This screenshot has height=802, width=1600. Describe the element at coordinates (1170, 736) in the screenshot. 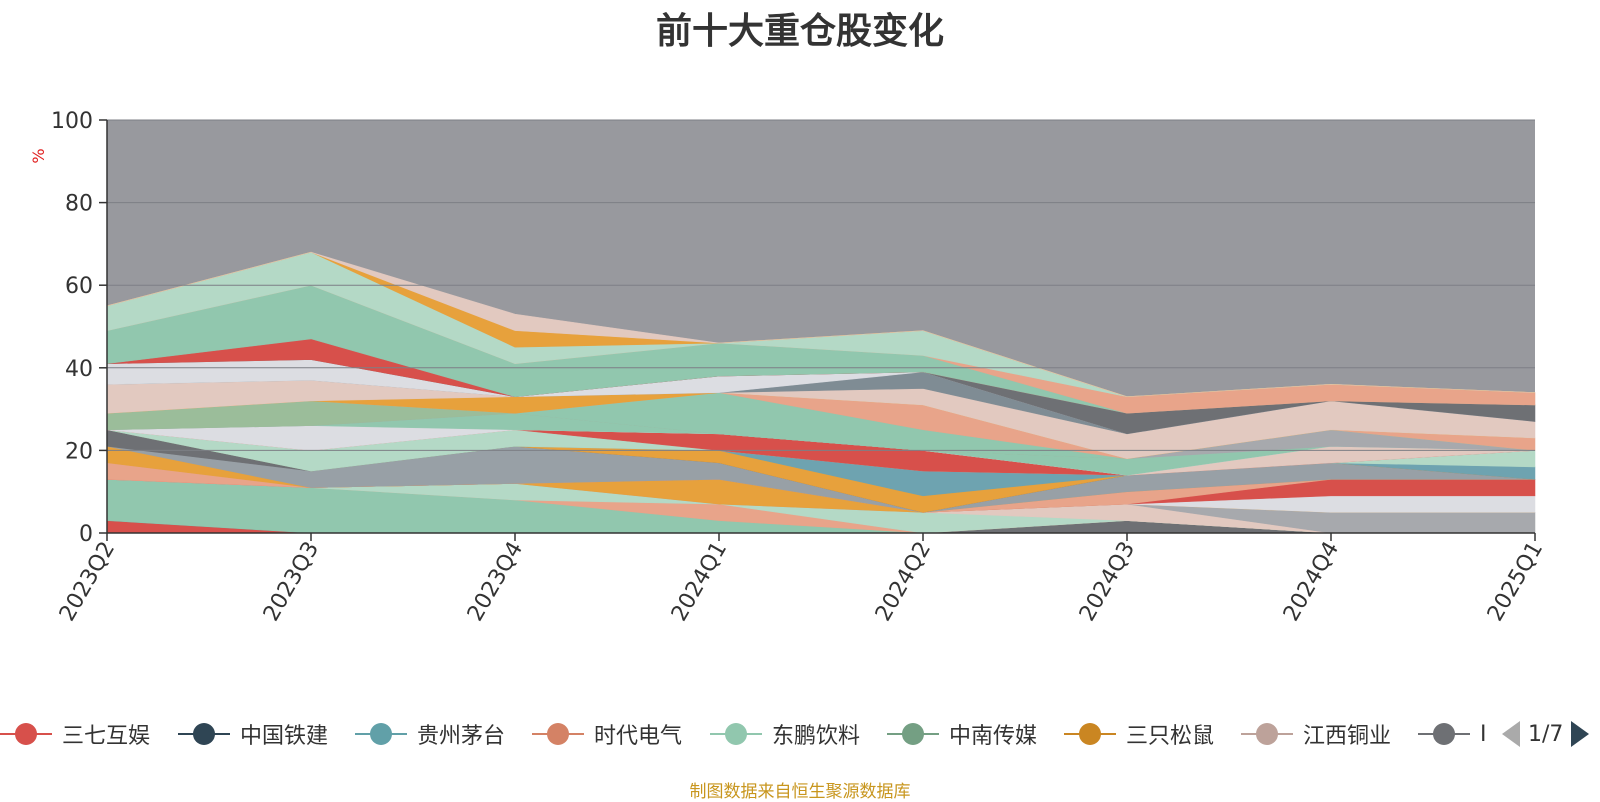

I see `legend-label: 三只松鼠` at that location.